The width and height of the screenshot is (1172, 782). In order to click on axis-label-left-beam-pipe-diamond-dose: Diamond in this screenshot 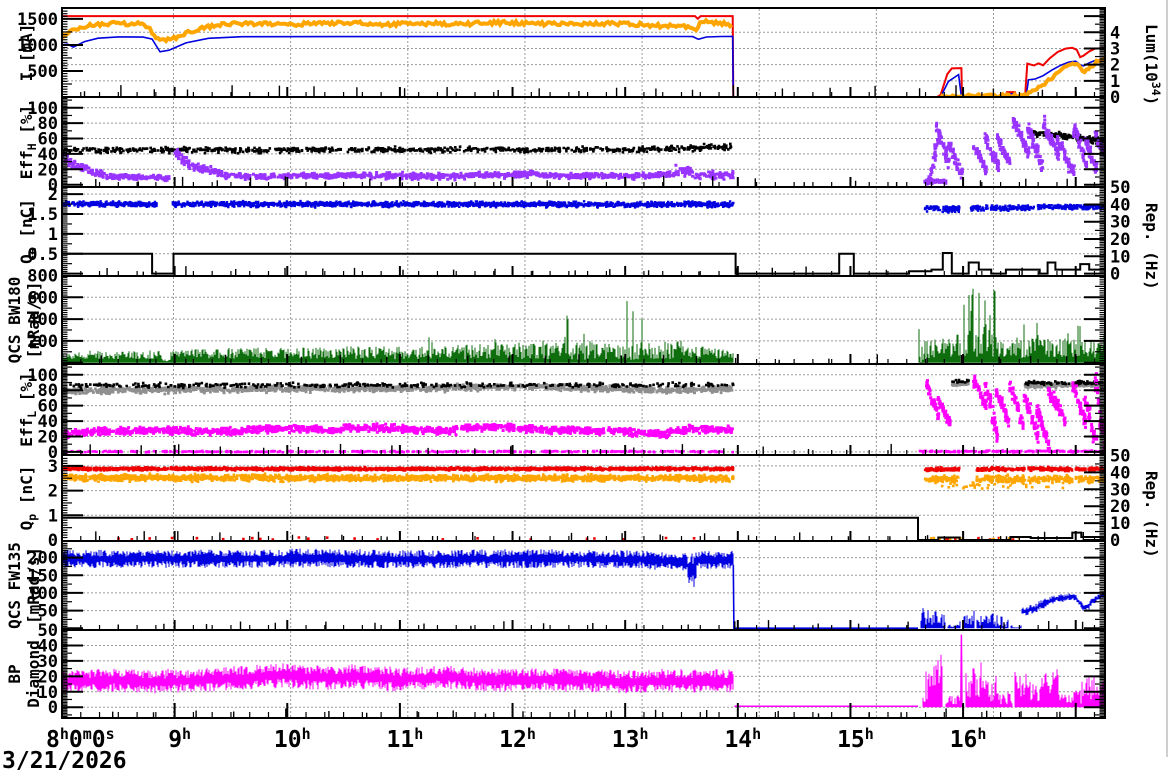, I will do `click(33, 673)`.